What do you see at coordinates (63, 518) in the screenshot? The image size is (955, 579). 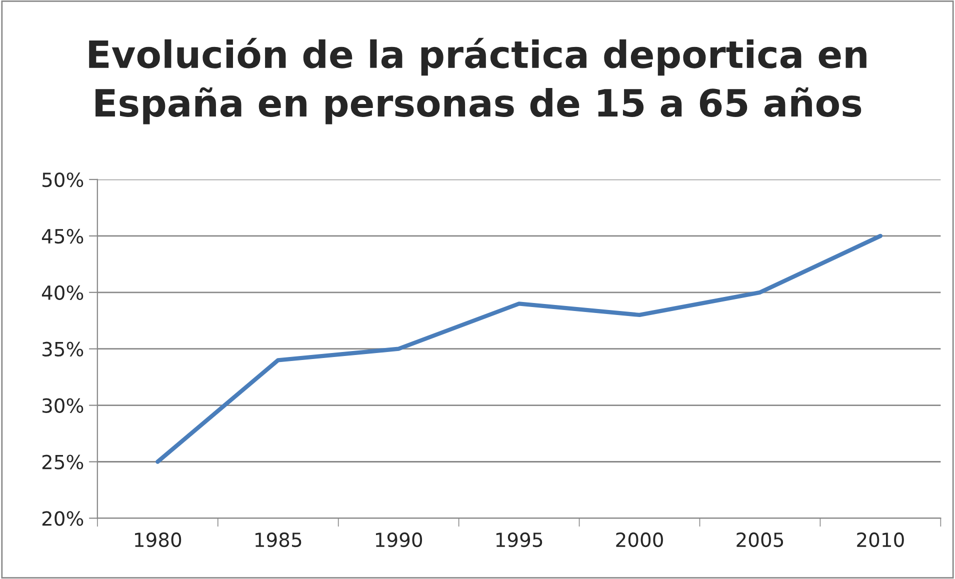 I see `y-tick-label: 20%` at bounding box center [63, 518].